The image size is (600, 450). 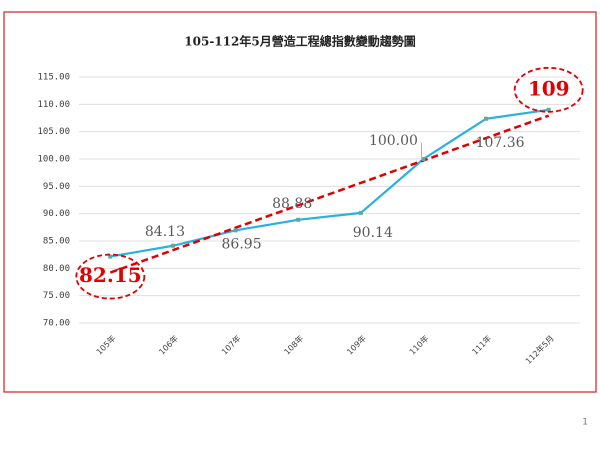 I want to click on y-tick-label: 95.00, so click(x=56, y=187).